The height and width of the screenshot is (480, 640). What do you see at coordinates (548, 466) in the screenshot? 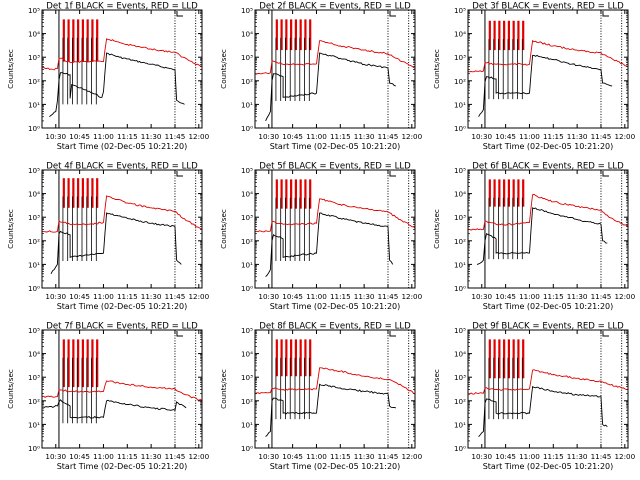
I see `x-axis-label: Start Time (02-Dec-05 10:21:20)` at bounding box center [548, 466].